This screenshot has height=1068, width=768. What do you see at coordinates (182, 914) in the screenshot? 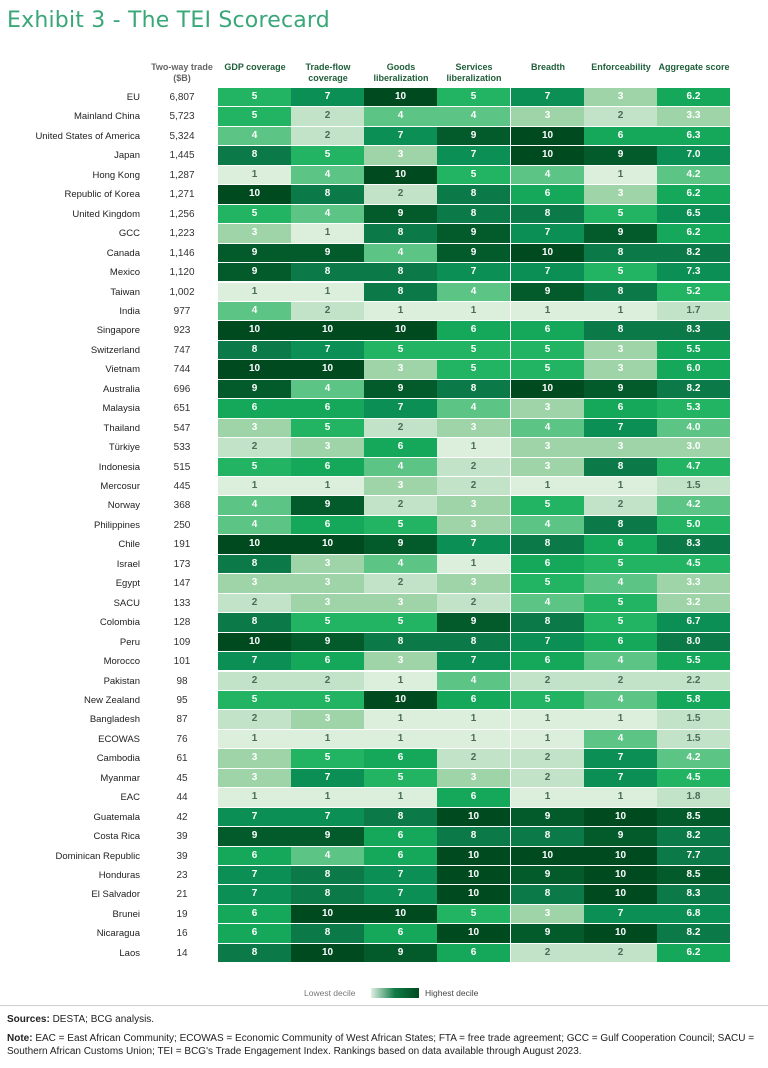
I see `trade-value: 19` at bounding box center [182, 914].